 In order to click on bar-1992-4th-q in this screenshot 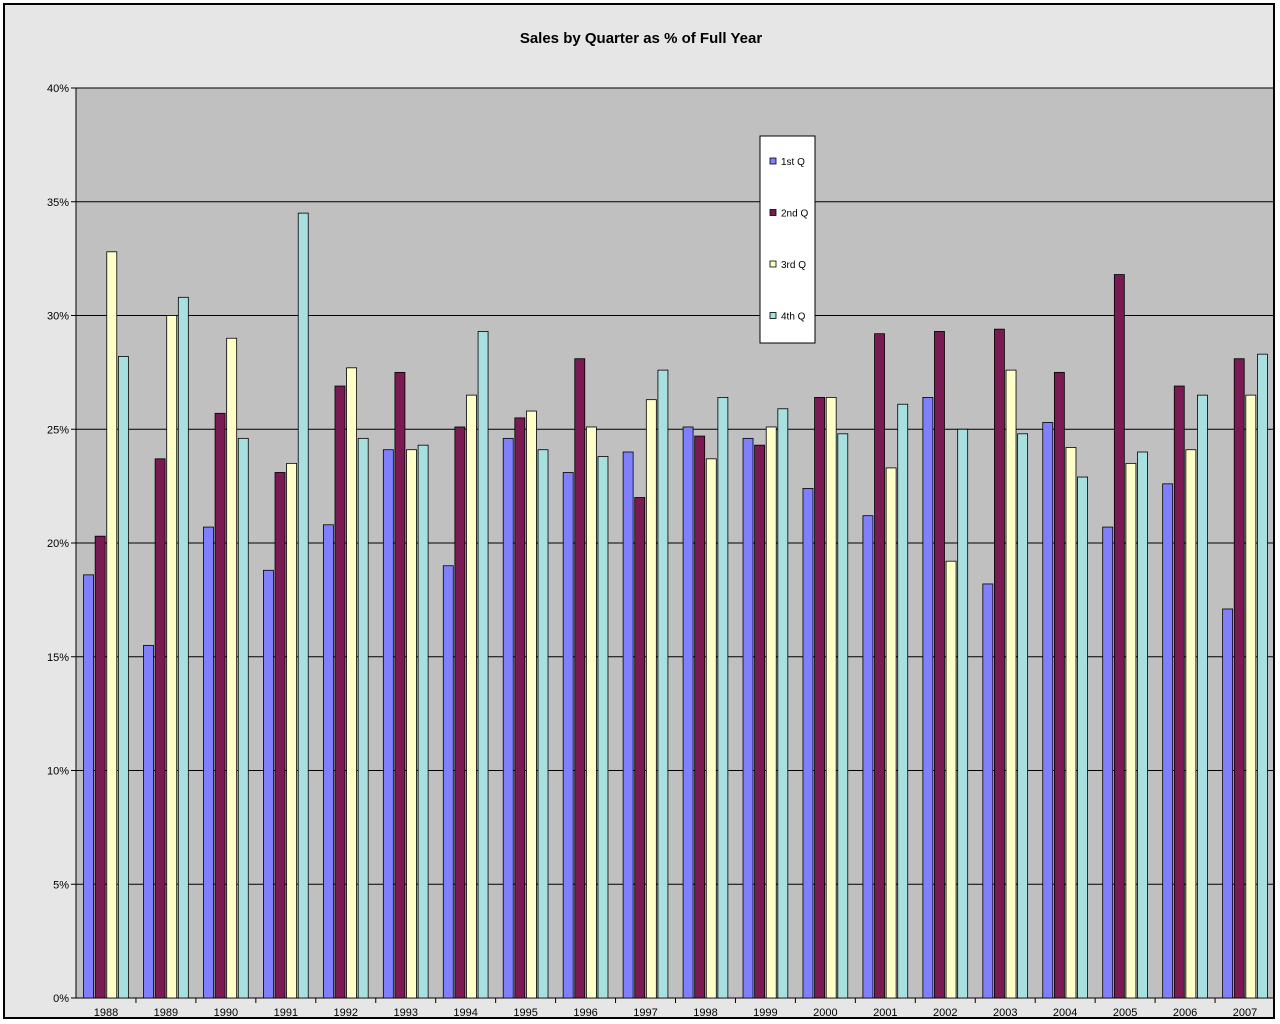, I will do `click(363, 718)`.